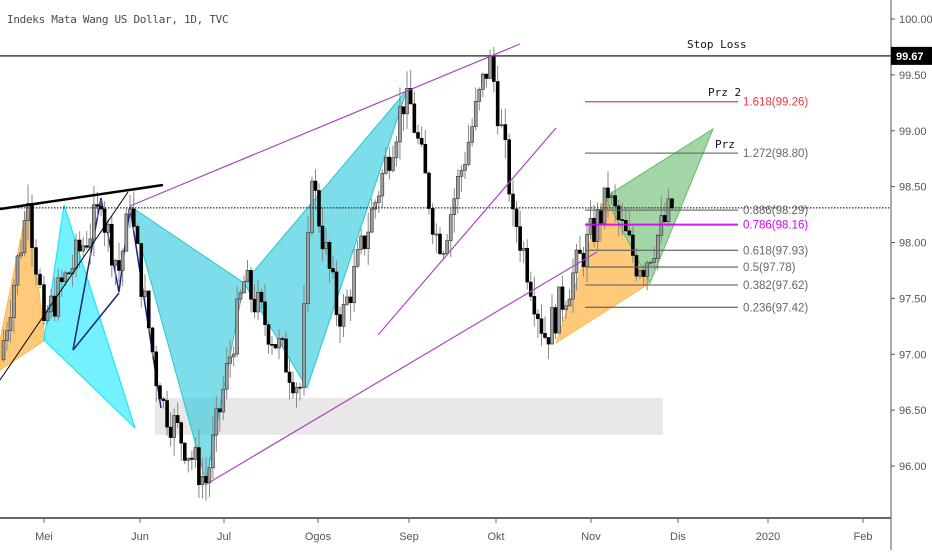  What do you see at coordinates (911, 55) in the screenshot?
I see `stop-loss-price-tag` at bounding box center [911, 55].